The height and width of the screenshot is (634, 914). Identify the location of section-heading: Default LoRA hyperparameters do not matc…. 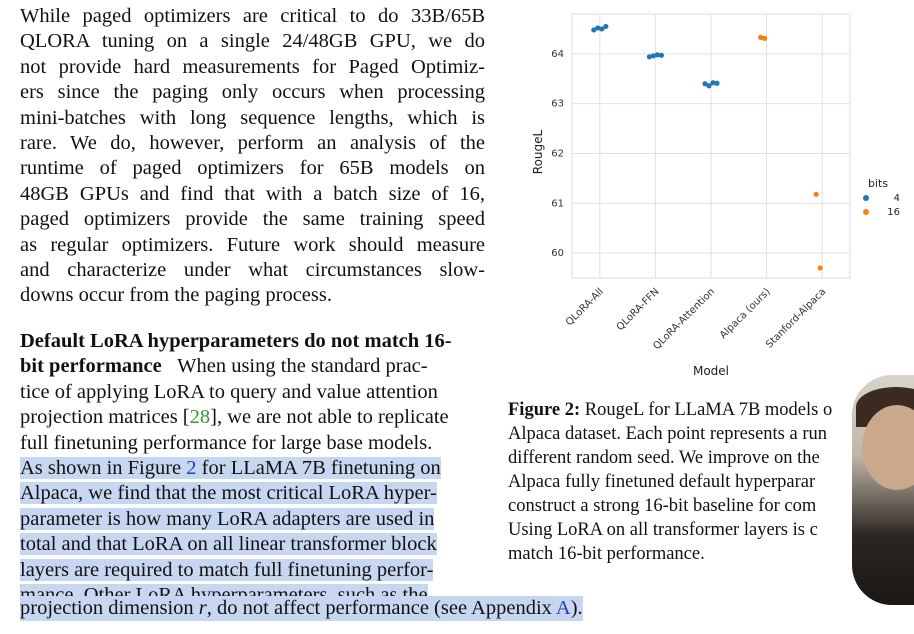
(236, 340).